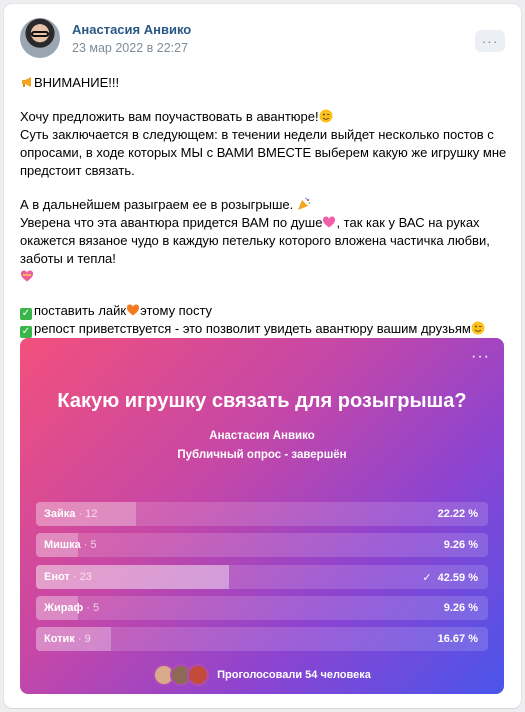 The image size is (525, 712). Describe the element at coordinates (265, 83) in the screenshot. I see `text-line: ВНИМАНИЕ!!!` at that location.